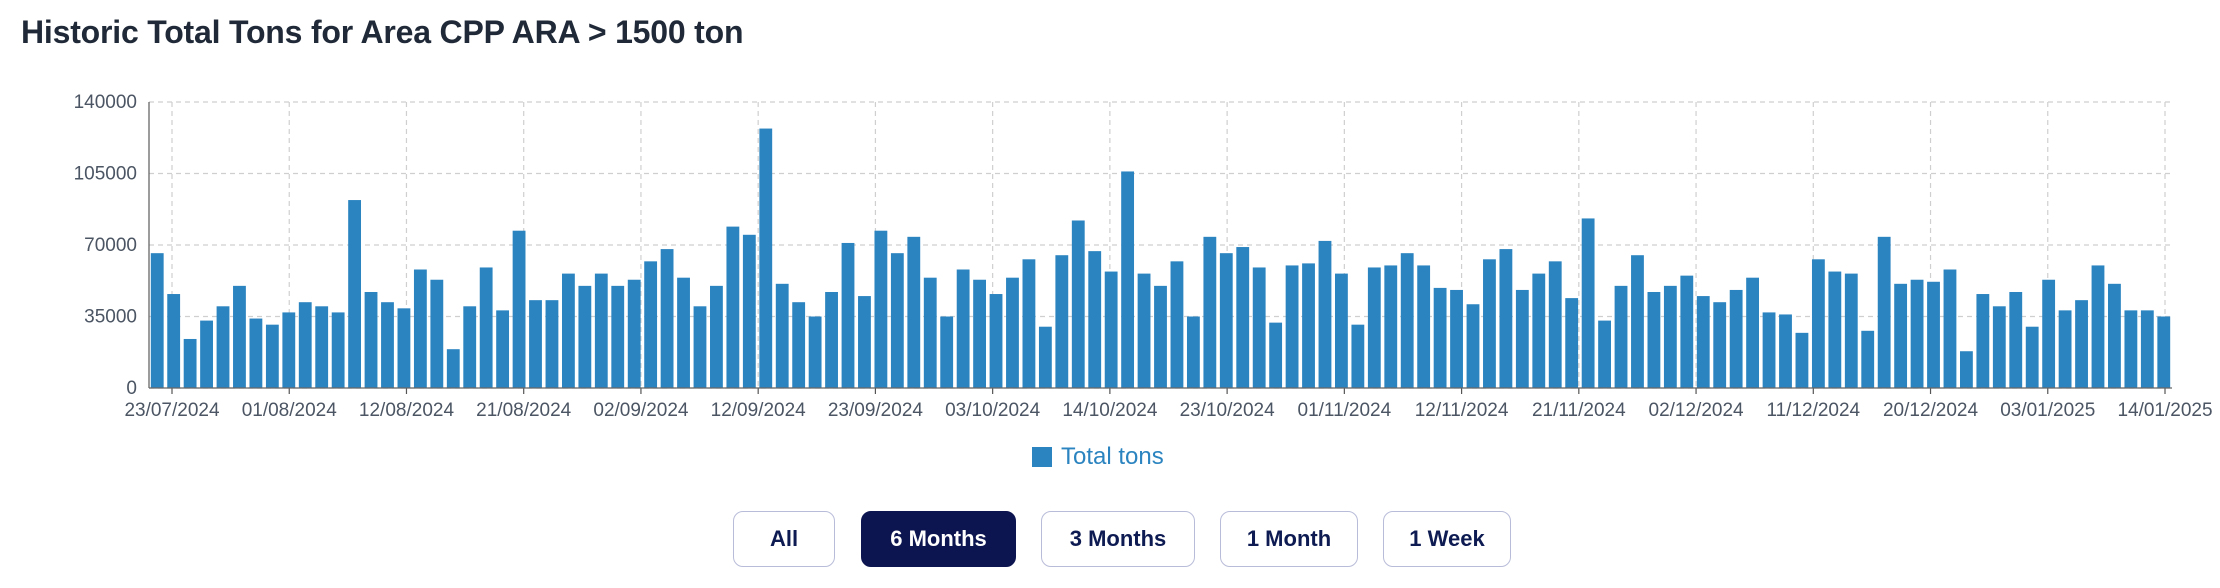 This screenshot has height=588, width=2220. Describe the element at coordinates (1289, 539) in the screenshot. I see `range-button-1-month: 1 Month` at that location.